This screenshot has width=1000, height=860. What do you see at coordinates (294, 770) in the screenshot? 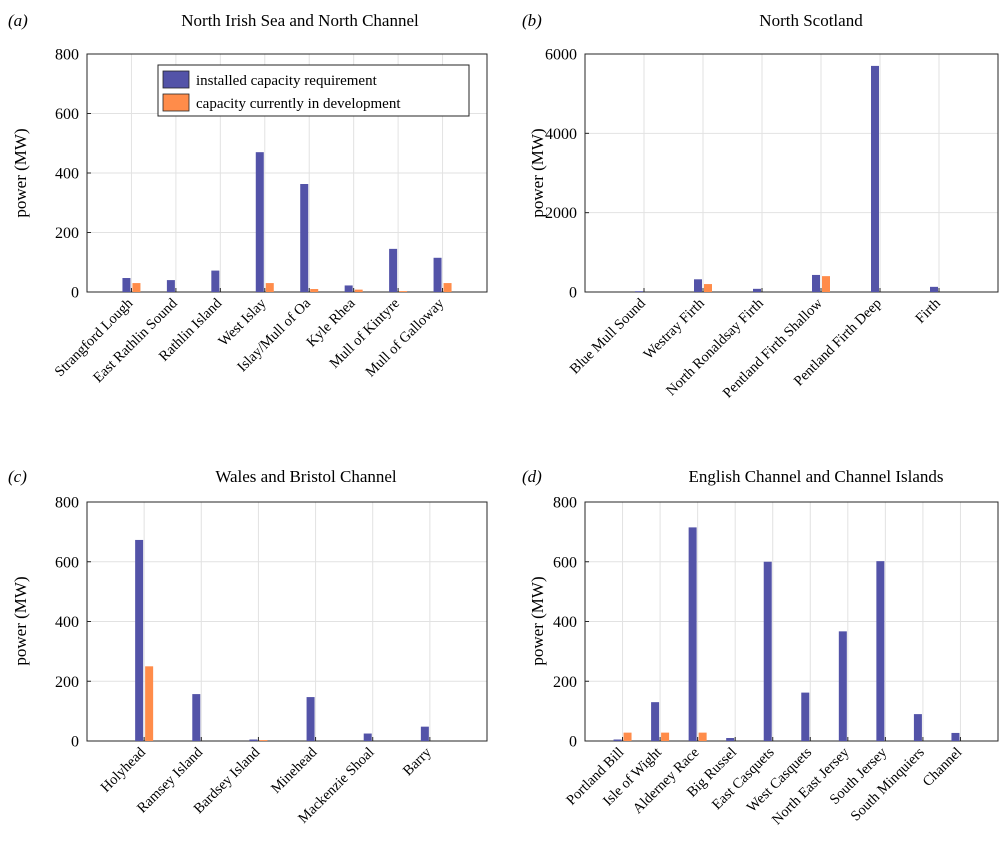
I see `x-category-label: Minehead` at bounding box center [294, 770].